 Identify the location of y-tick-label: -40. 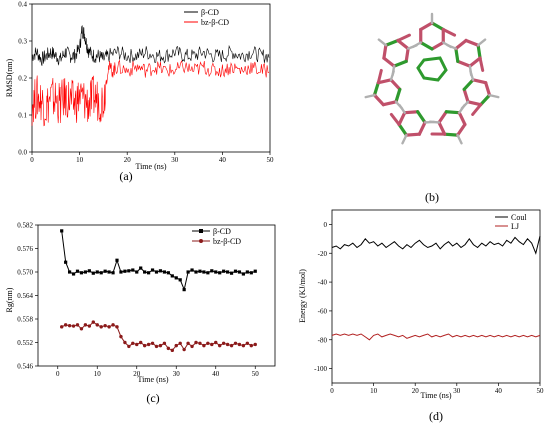
(323, 283).